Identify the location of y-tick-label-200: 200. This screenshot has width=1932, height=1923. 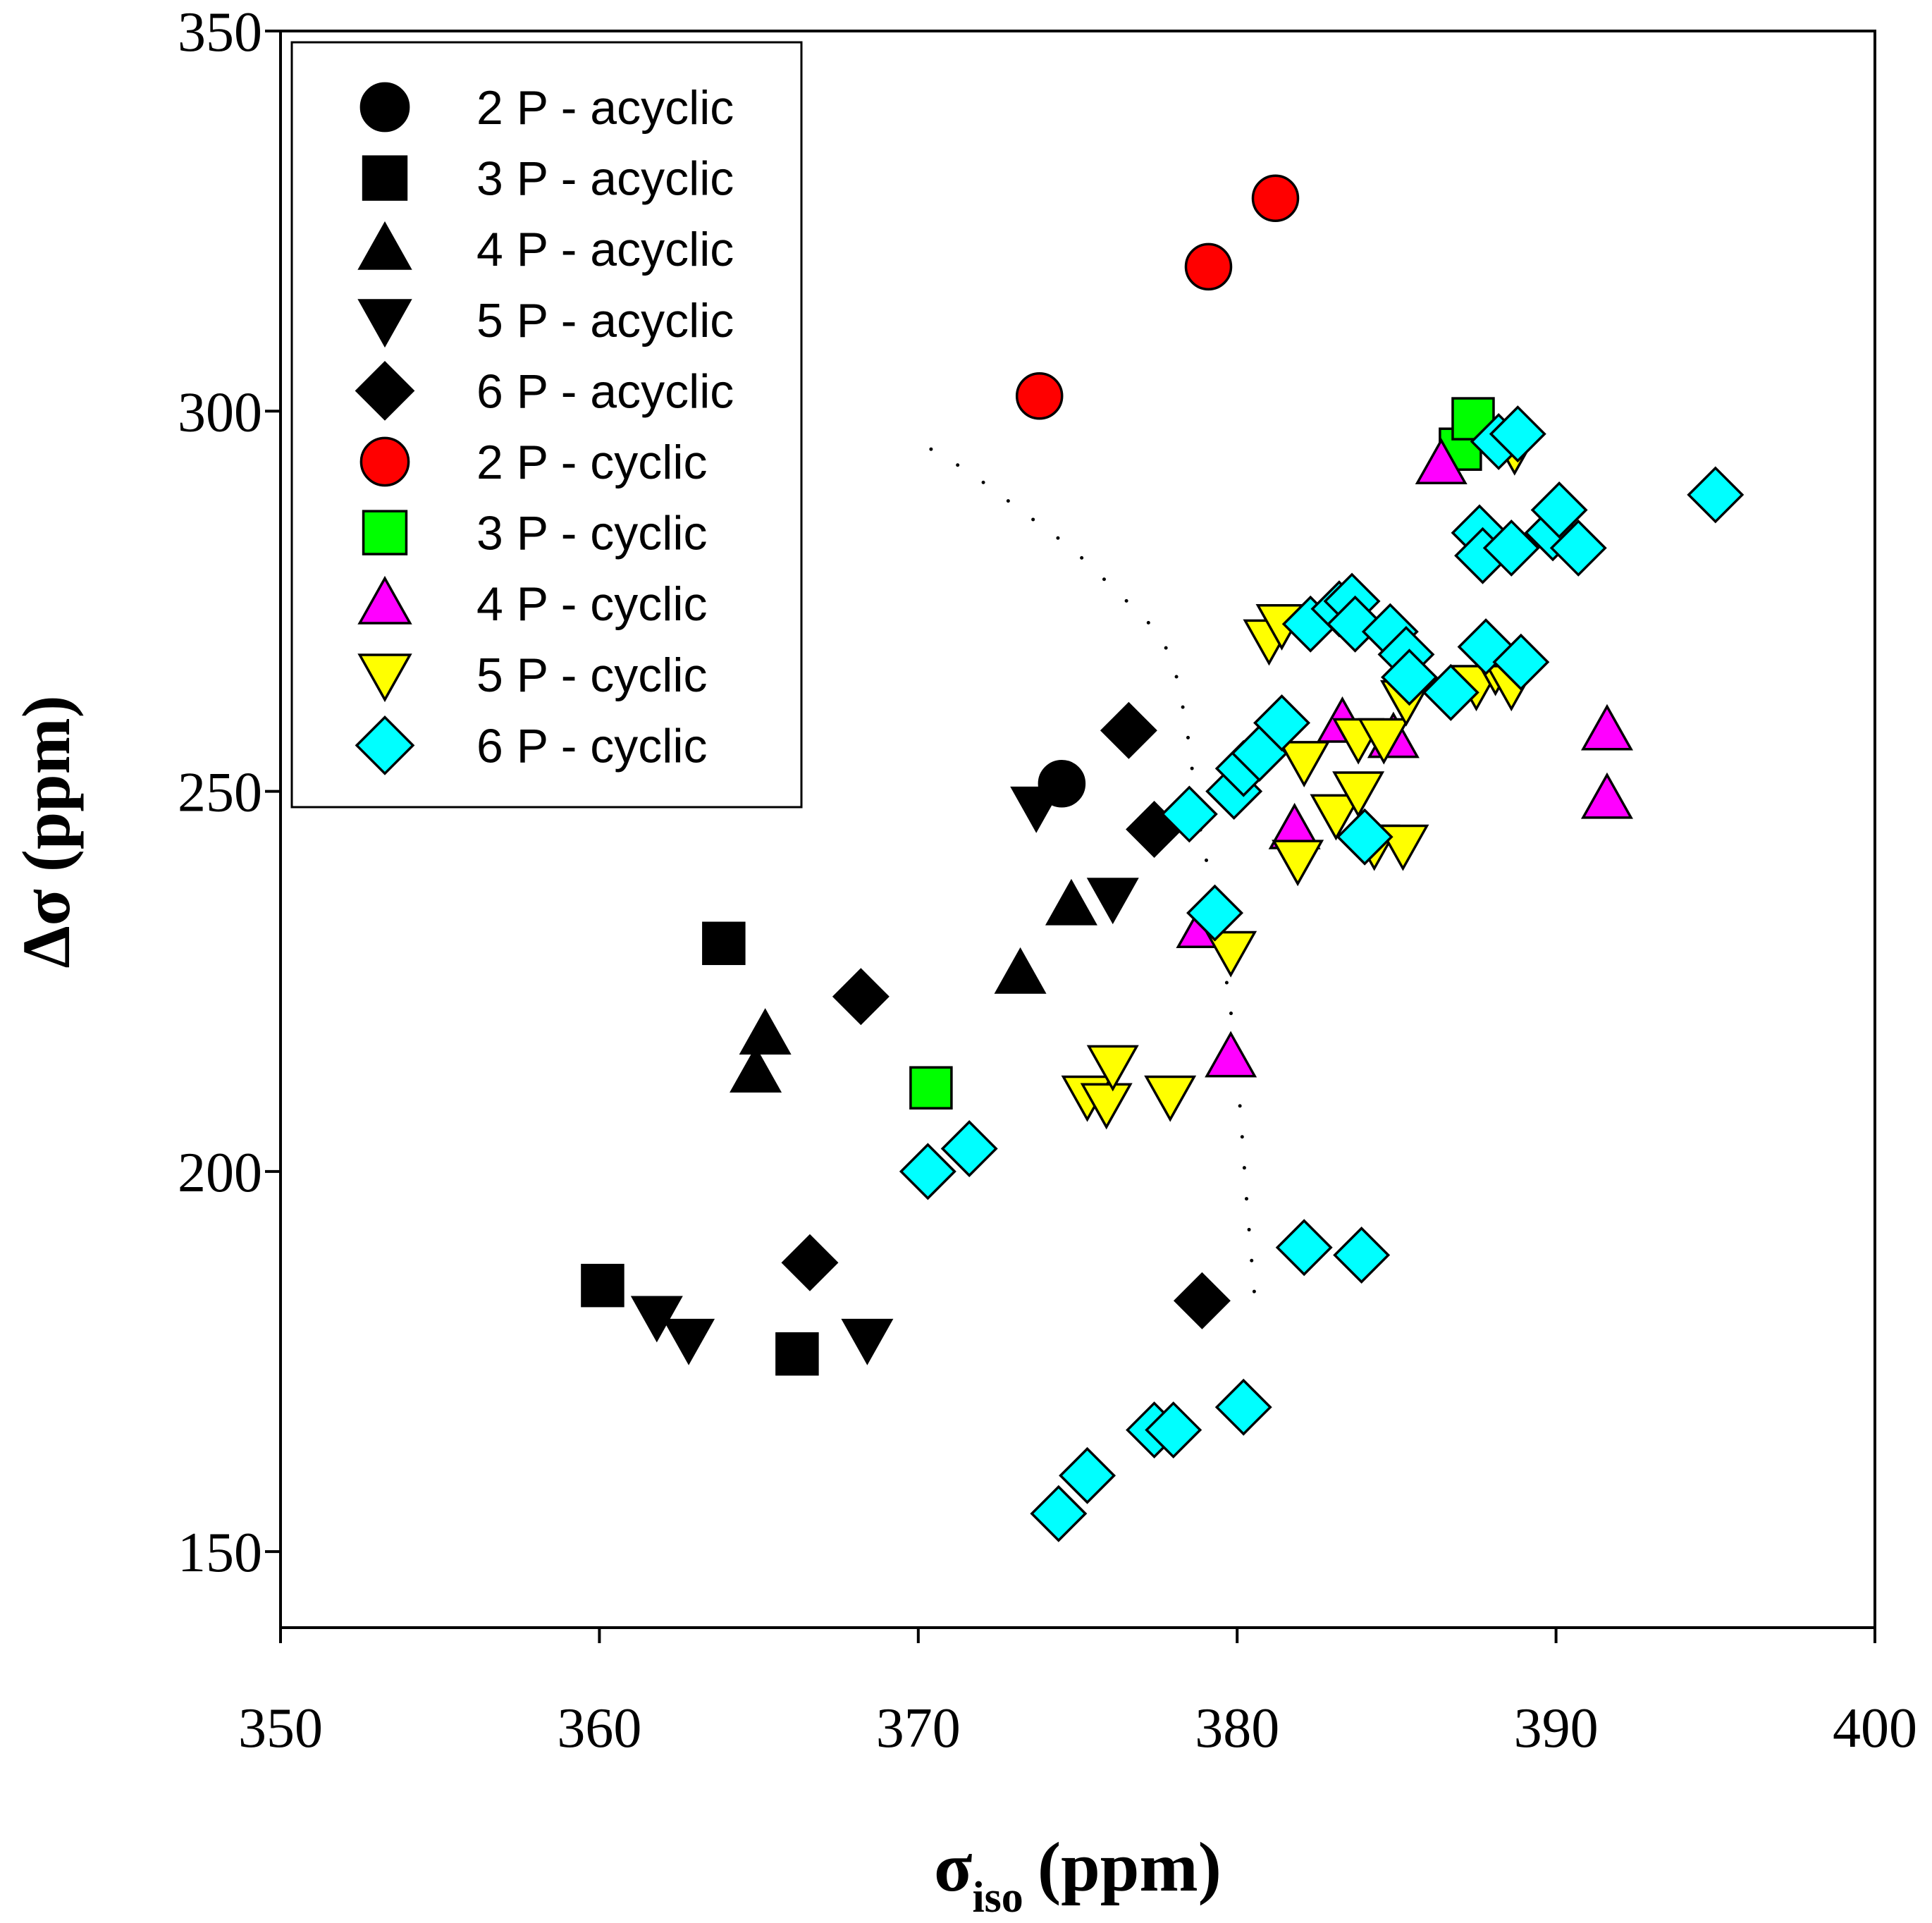
(220, 1173).